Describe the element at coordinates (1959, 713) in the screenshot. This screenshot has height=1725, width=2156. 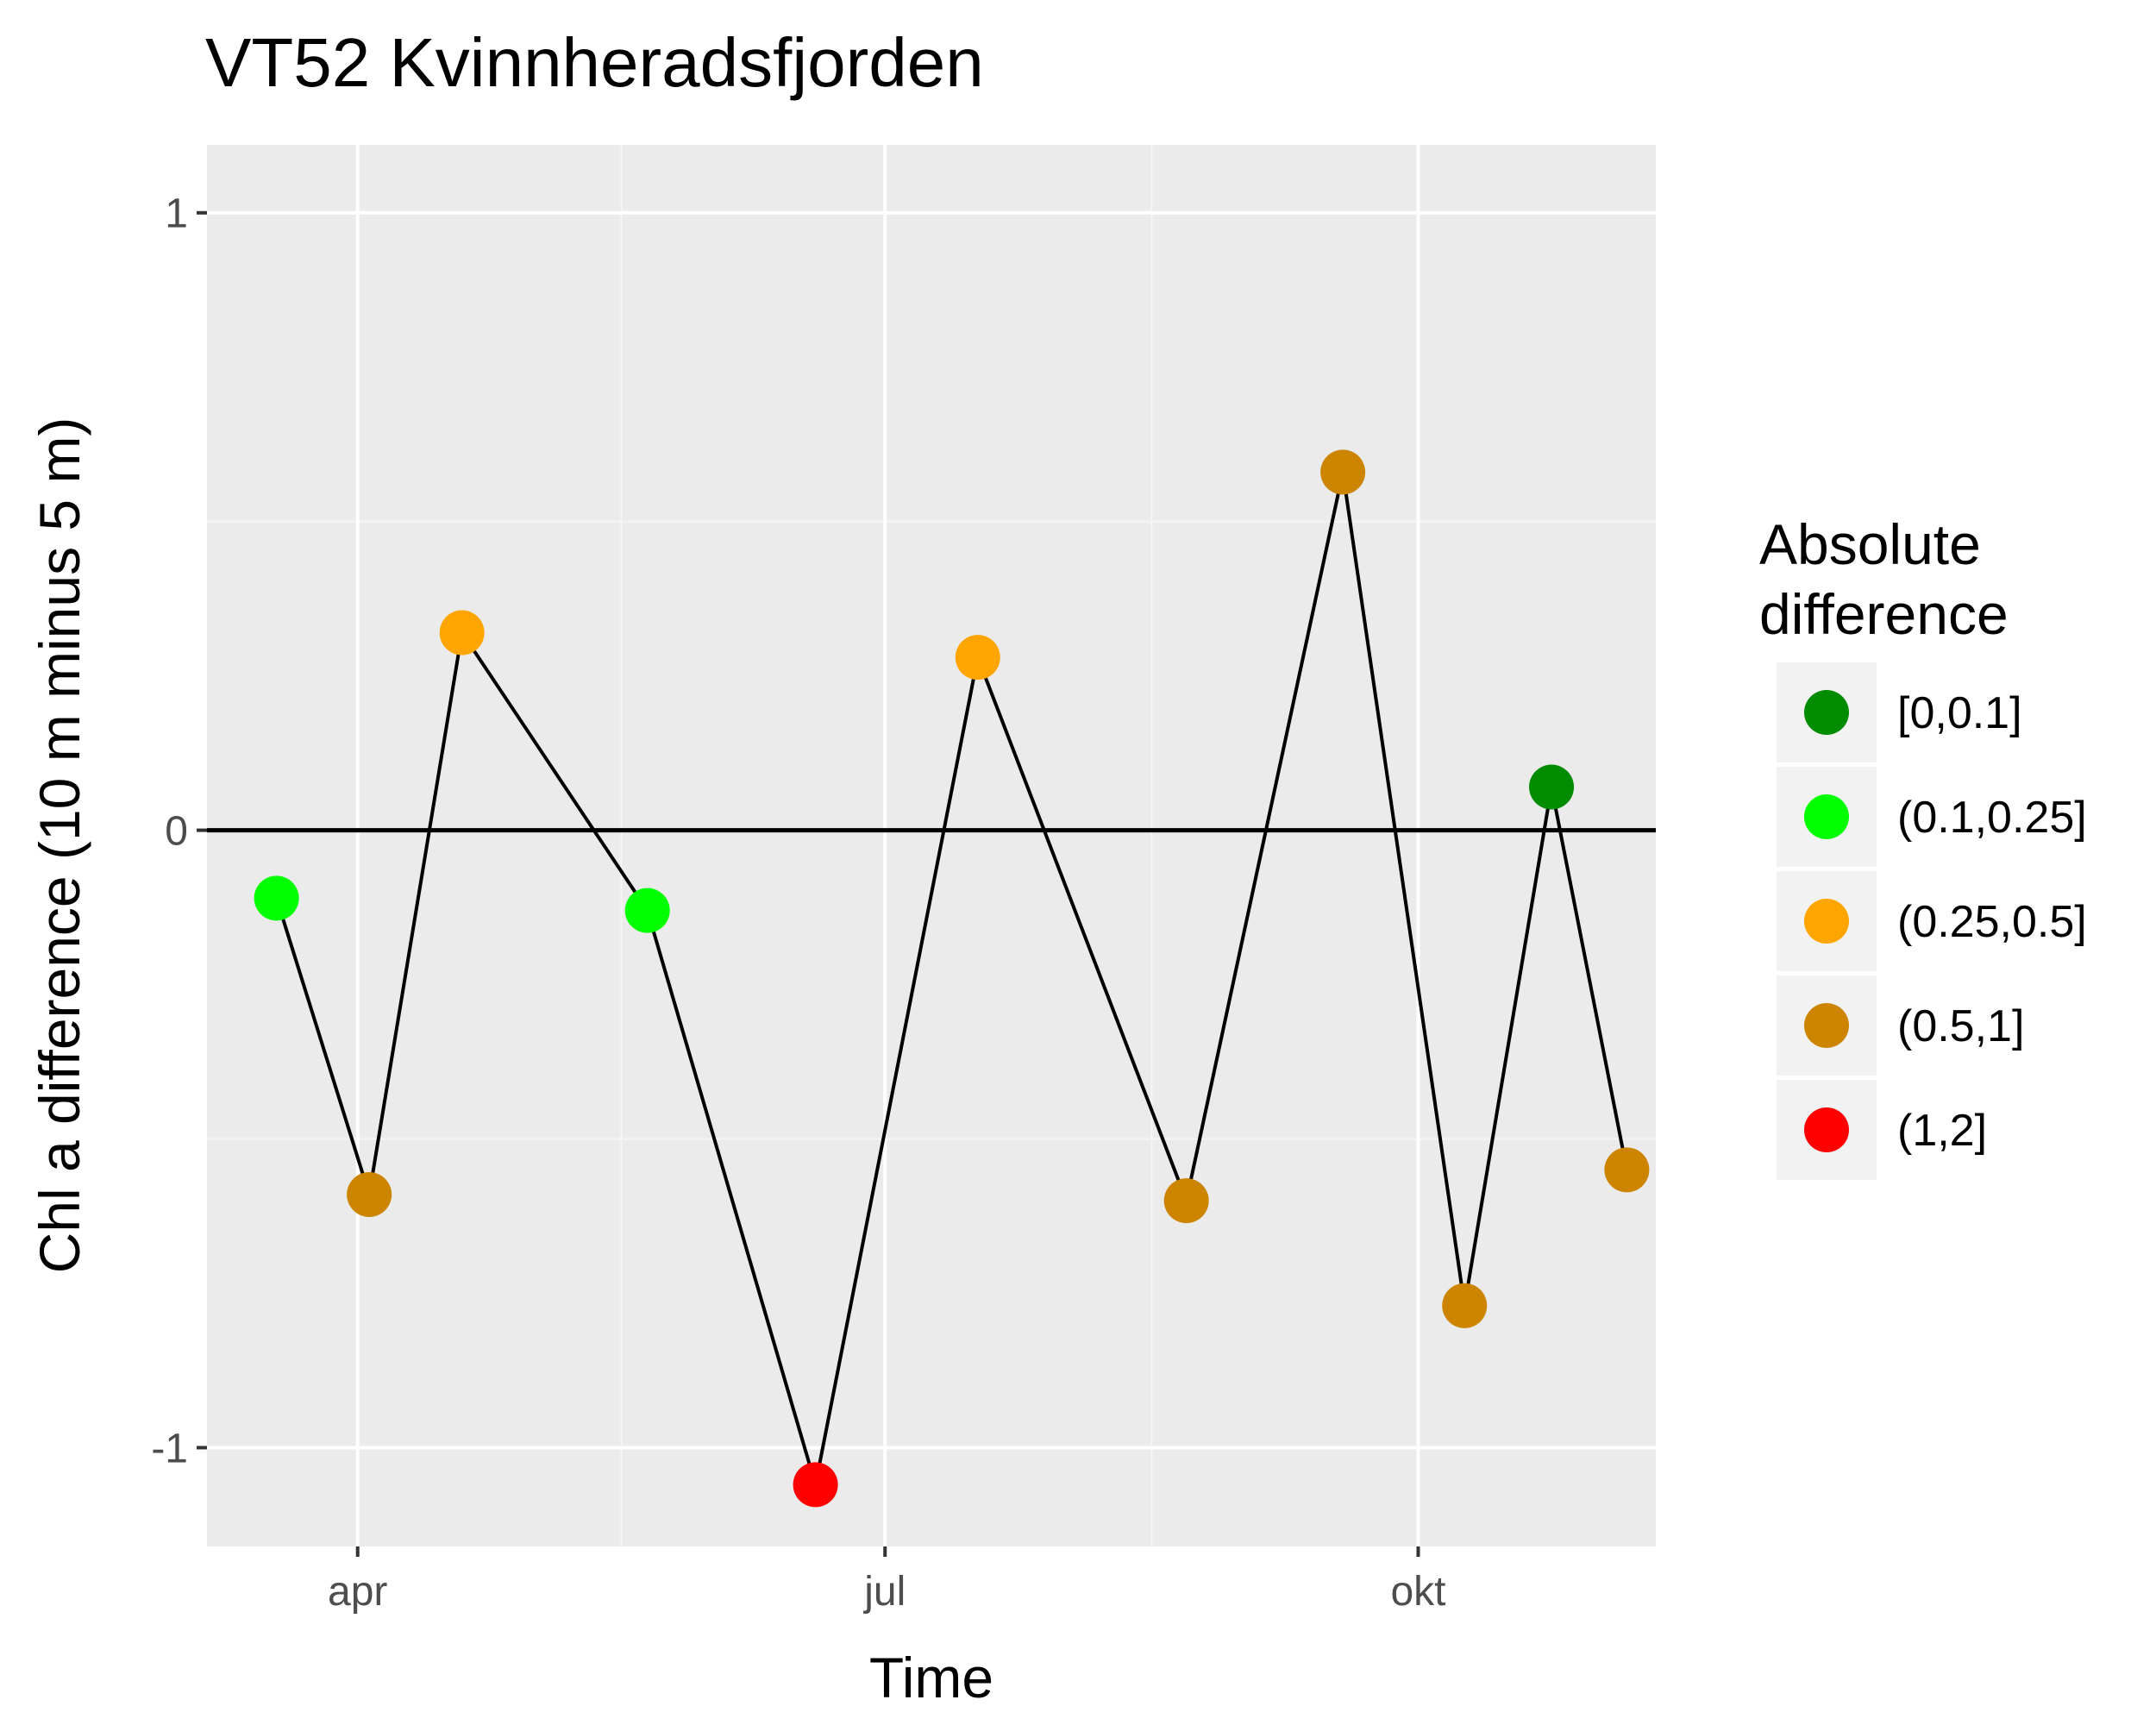
I see `legend-entry-label: [0,0.1]` at that location.